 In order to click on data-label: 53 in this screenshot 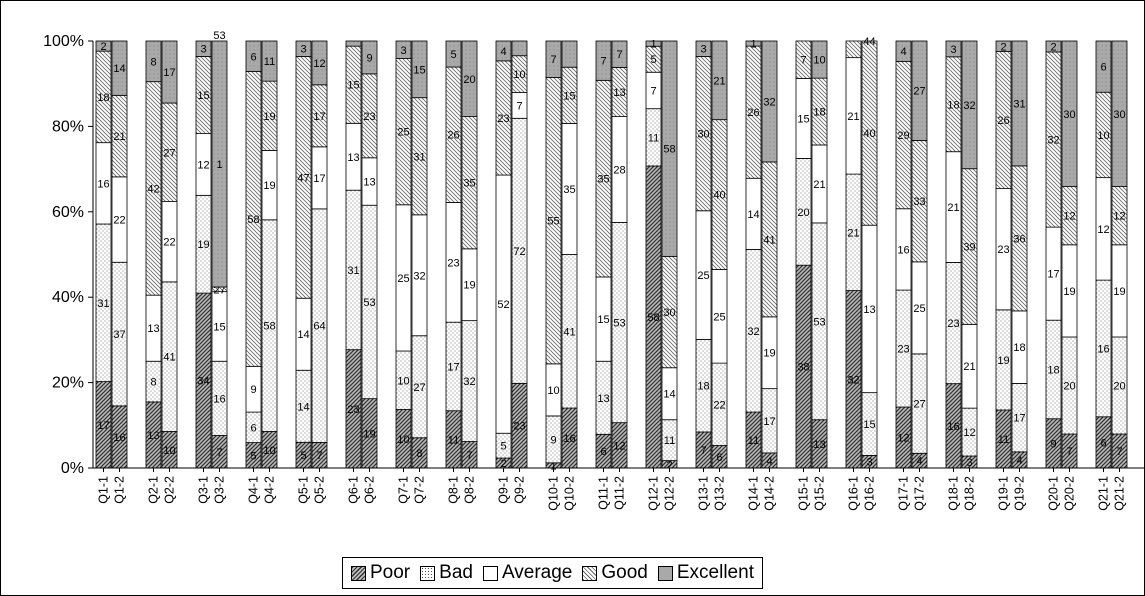, I will do `click(819, 322)`.